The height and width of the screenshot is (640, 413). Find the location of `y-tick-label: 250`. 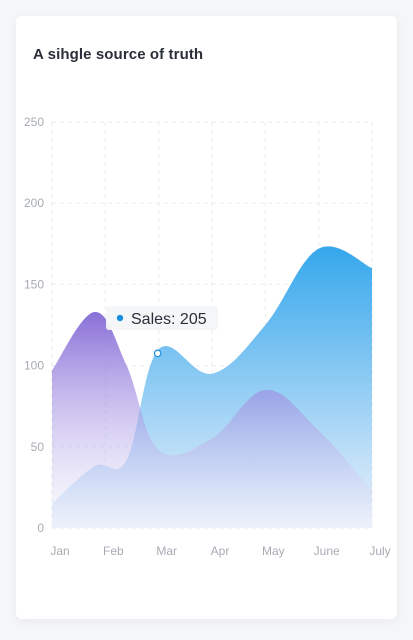

y-tick-label: 250 is located at coordinates (34, 122).